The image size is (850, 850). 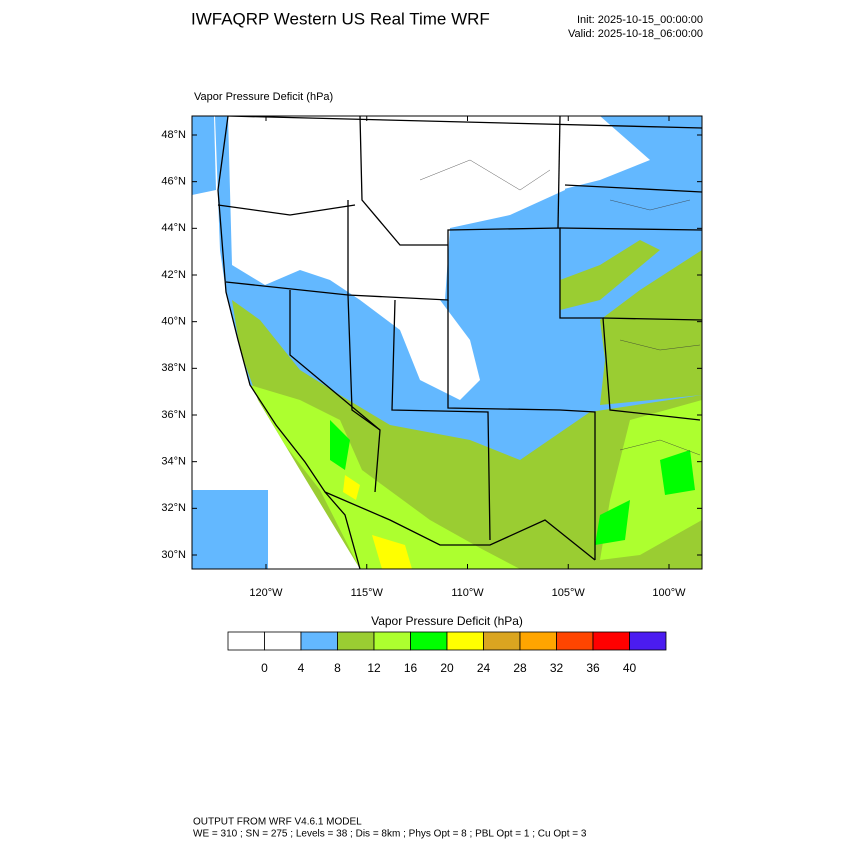 What do you see at coordinates (669, 593) in the screenshot?
I see `lon-label: 100°W` at bounding box center [669, 593].